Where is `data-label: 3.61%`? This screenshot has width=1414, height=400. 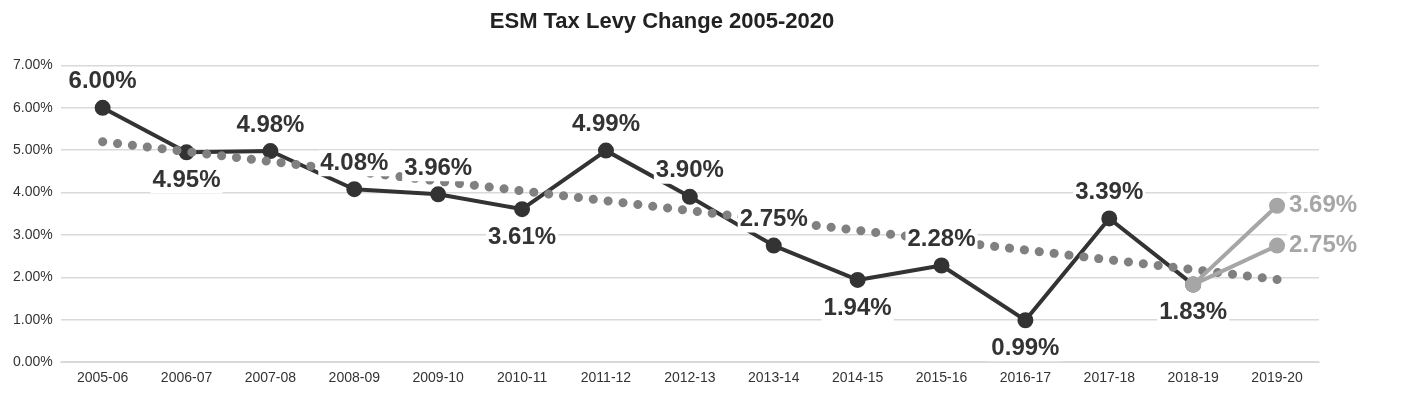
data-label: 3.61% is located at coordinates (522, 235).